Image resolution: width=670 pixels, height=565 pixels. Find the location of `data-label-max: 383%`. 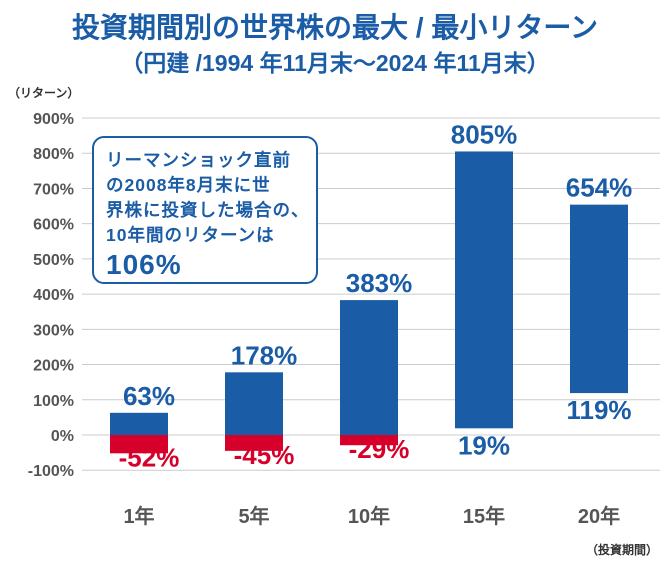

data-label-max: 383% is located at coordinates (379, 283).